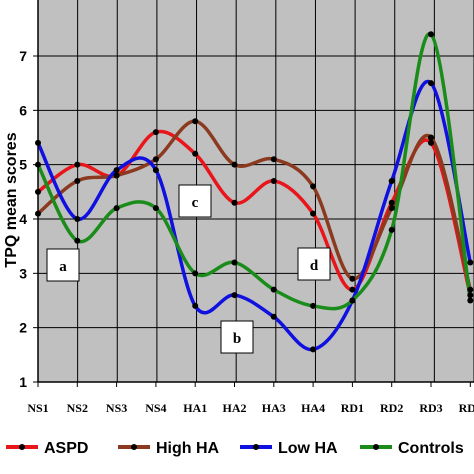  I want to click on y-tick-label: 4, so click(23, 219).